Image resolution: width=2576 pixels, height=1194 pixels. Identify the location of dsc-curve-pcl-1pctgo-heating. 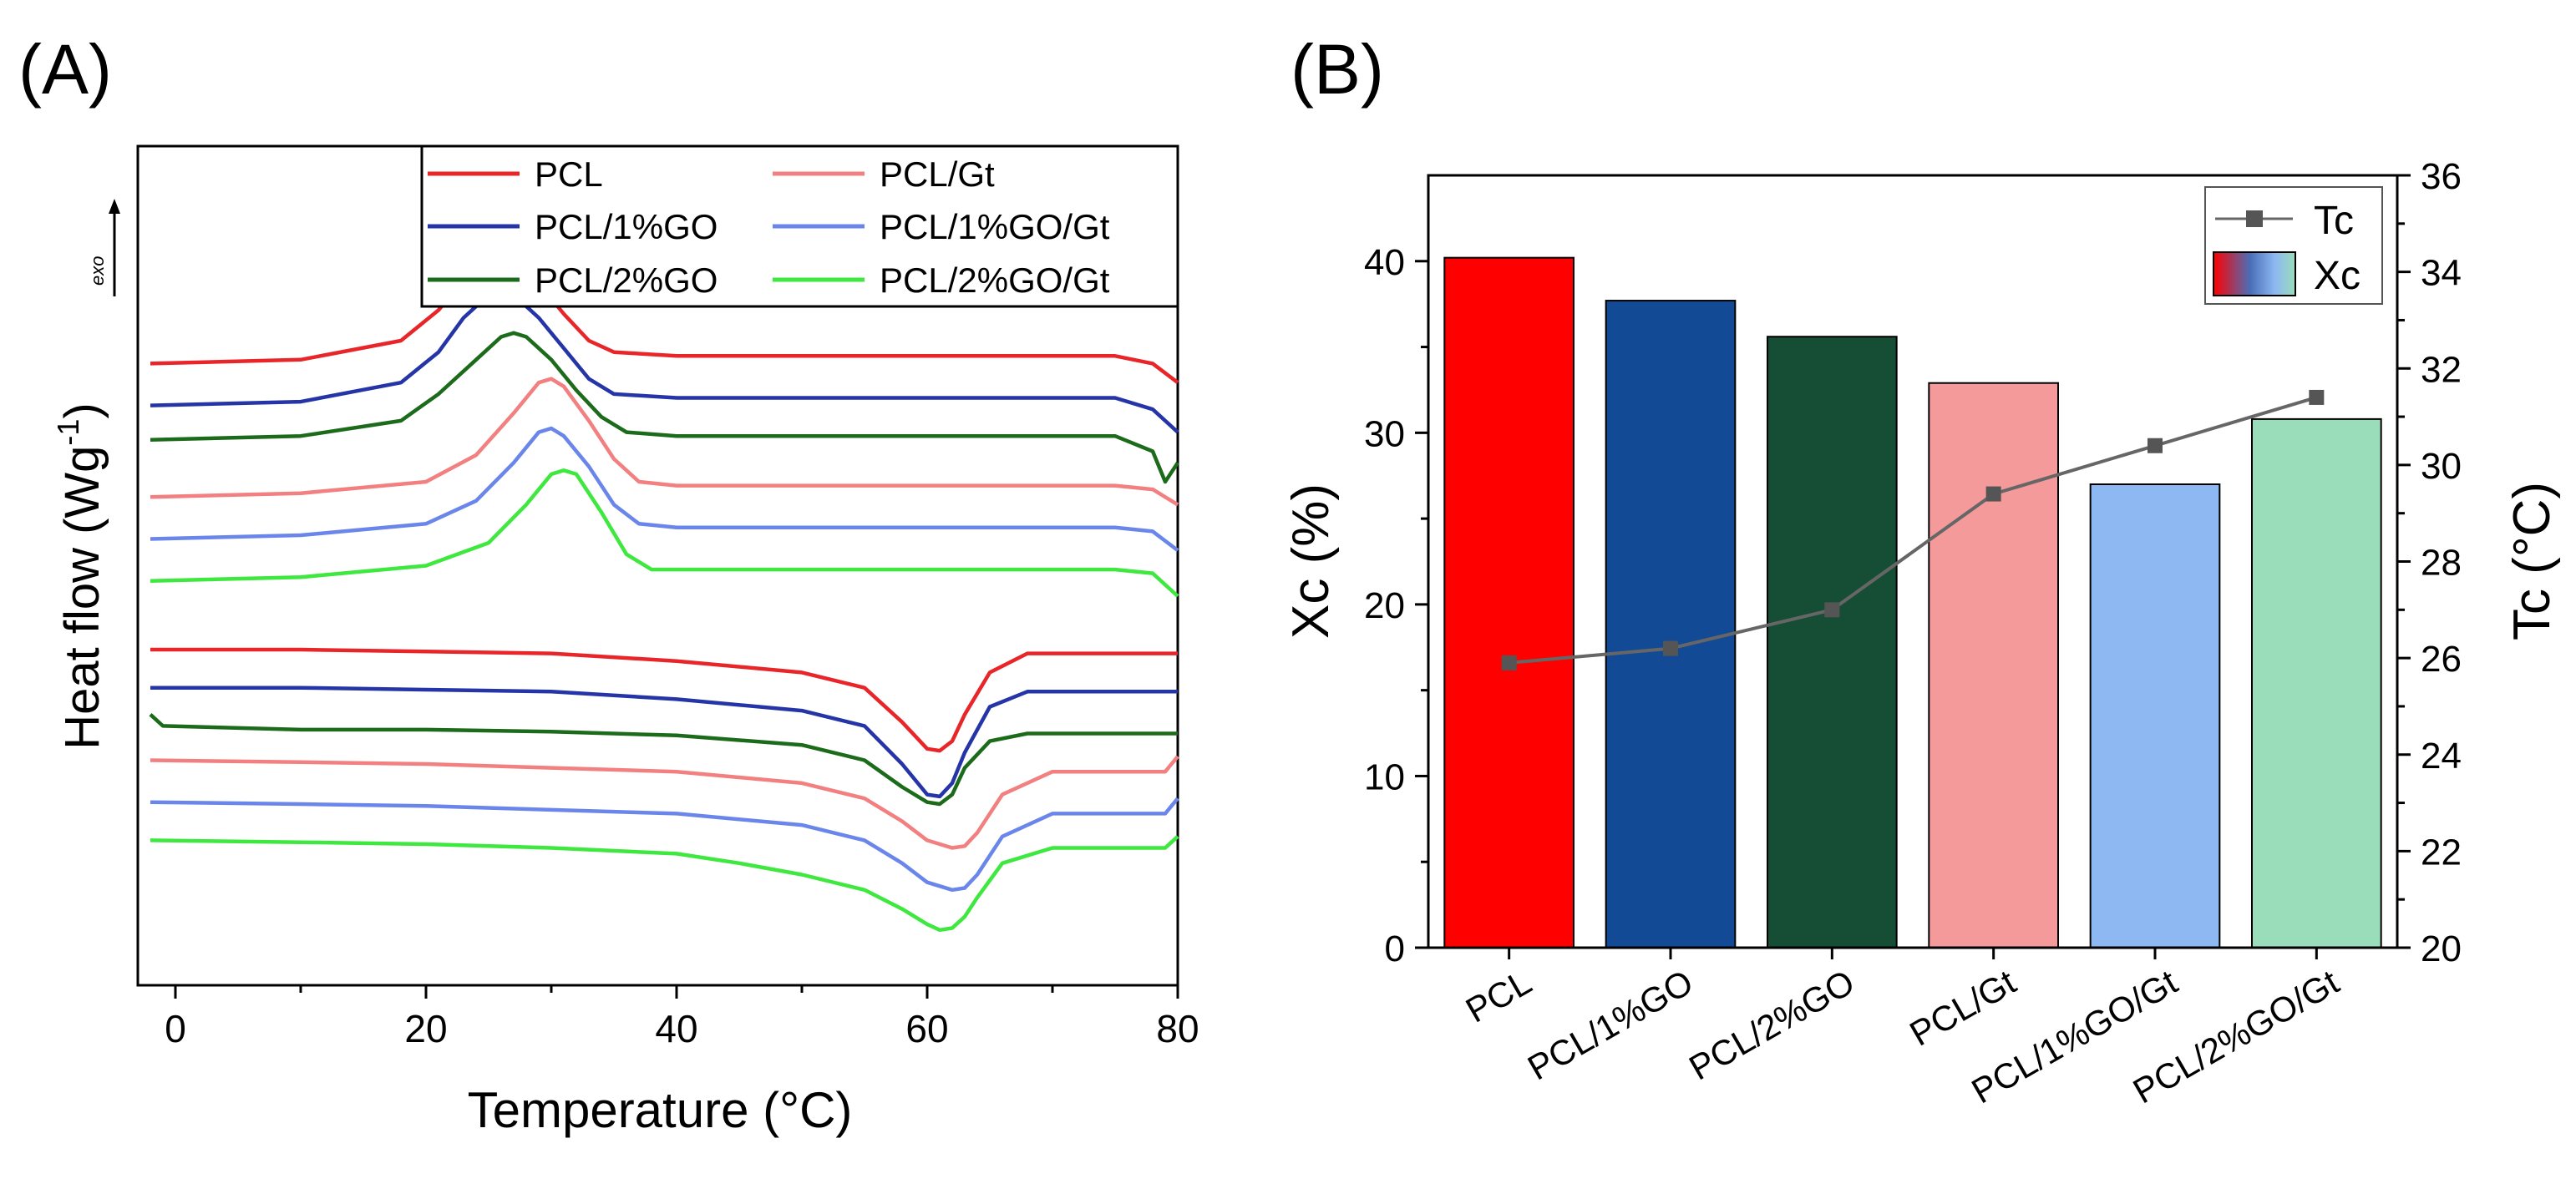
(664, 742).